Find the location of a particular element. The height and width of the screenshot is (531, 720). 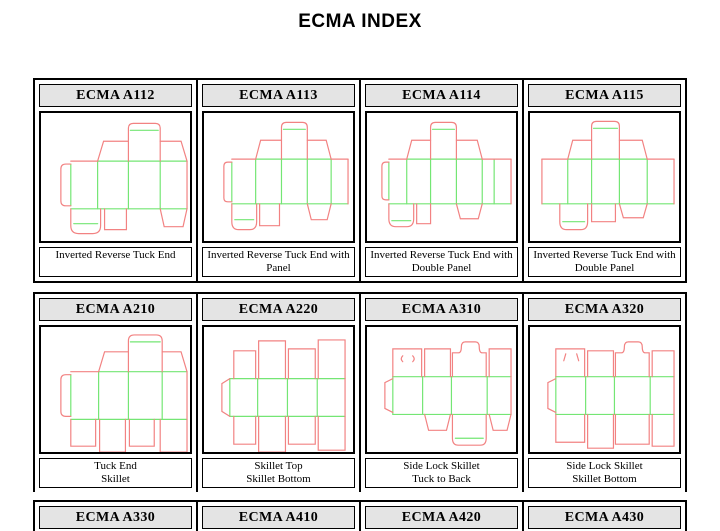

page-title: ECMA INDEX is located at coordinates (360, 21).